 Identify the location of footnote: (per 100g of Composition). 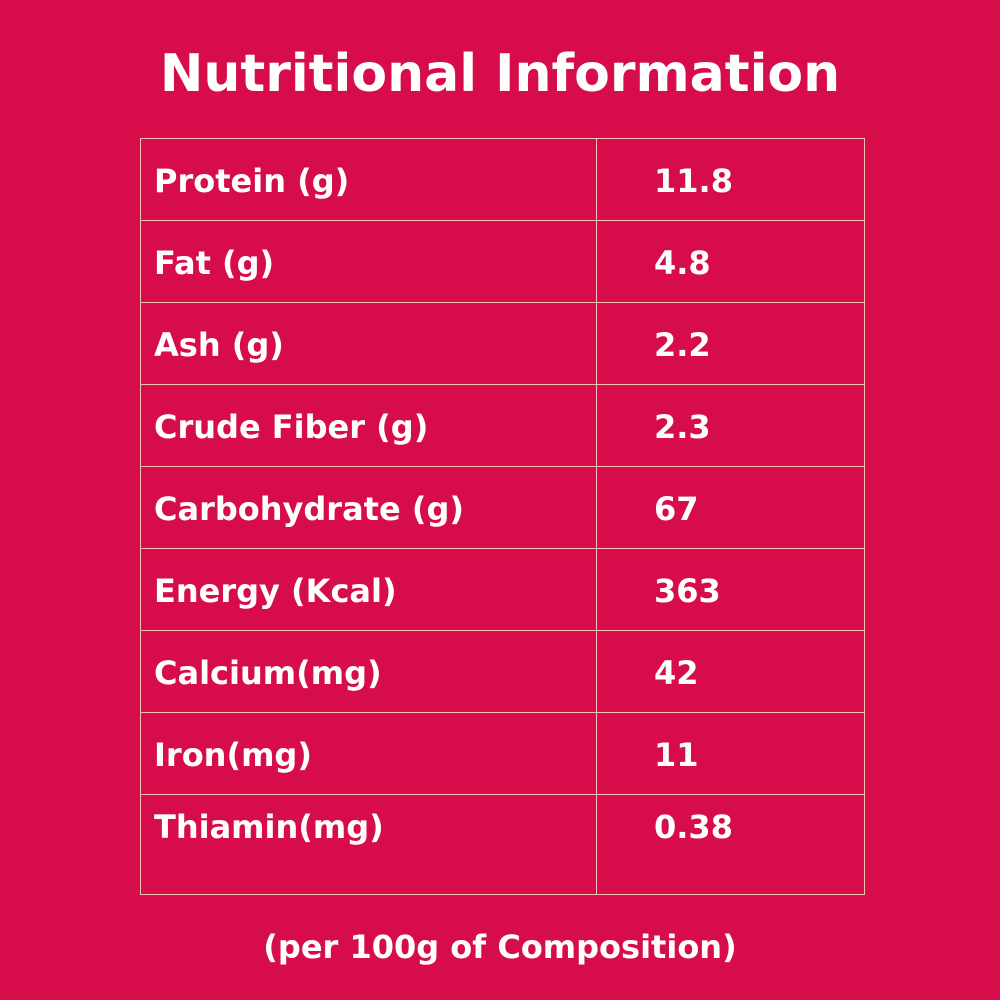
(500, 947).